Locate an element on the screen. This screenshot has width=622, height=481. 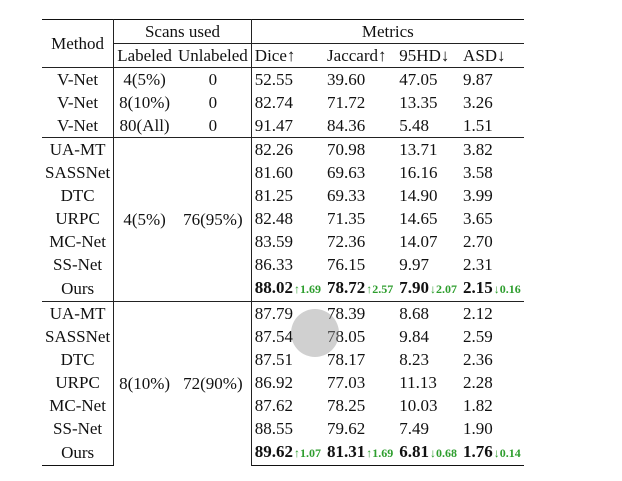
ours-hd95-delta: ↓0.68 is located at coordinates (444, 453).